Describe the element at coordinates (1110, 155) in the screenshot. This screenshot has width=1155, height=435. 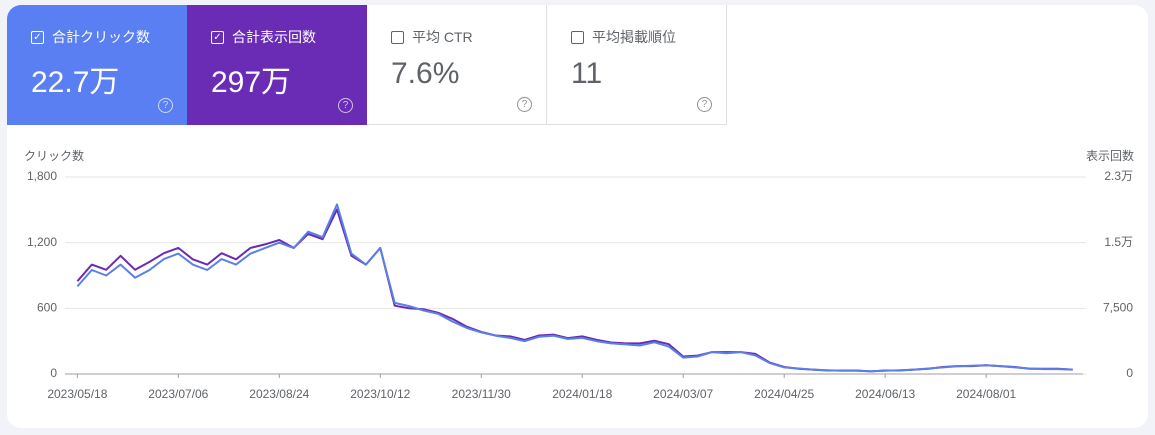
I see `y2-axis-title: 表示回数` at that location.